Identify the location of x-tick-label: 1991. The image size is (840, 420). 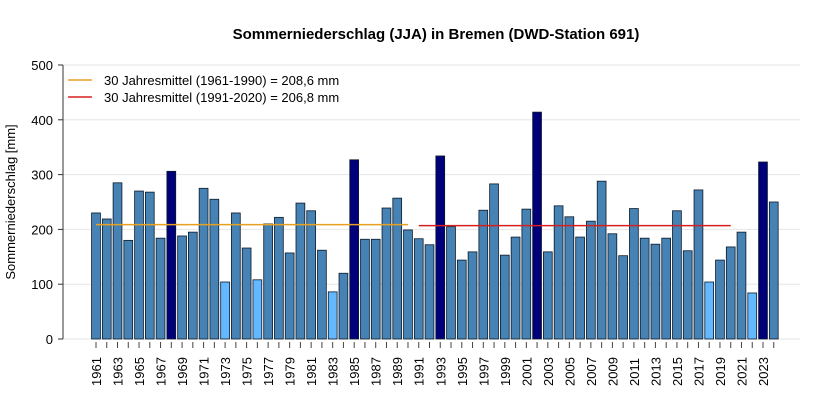
(419, 371).